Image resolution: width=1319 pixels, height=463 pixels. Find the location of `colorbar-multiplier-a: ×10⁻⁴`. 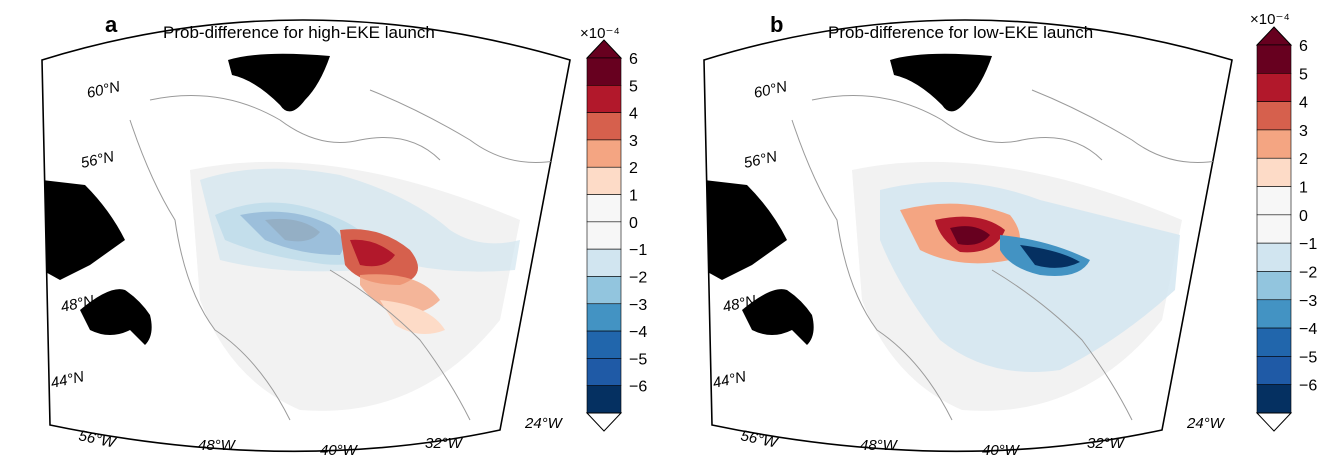

colorbar-multiplier-a: ×10⁻⁴ is located at coordinates (600, 33).